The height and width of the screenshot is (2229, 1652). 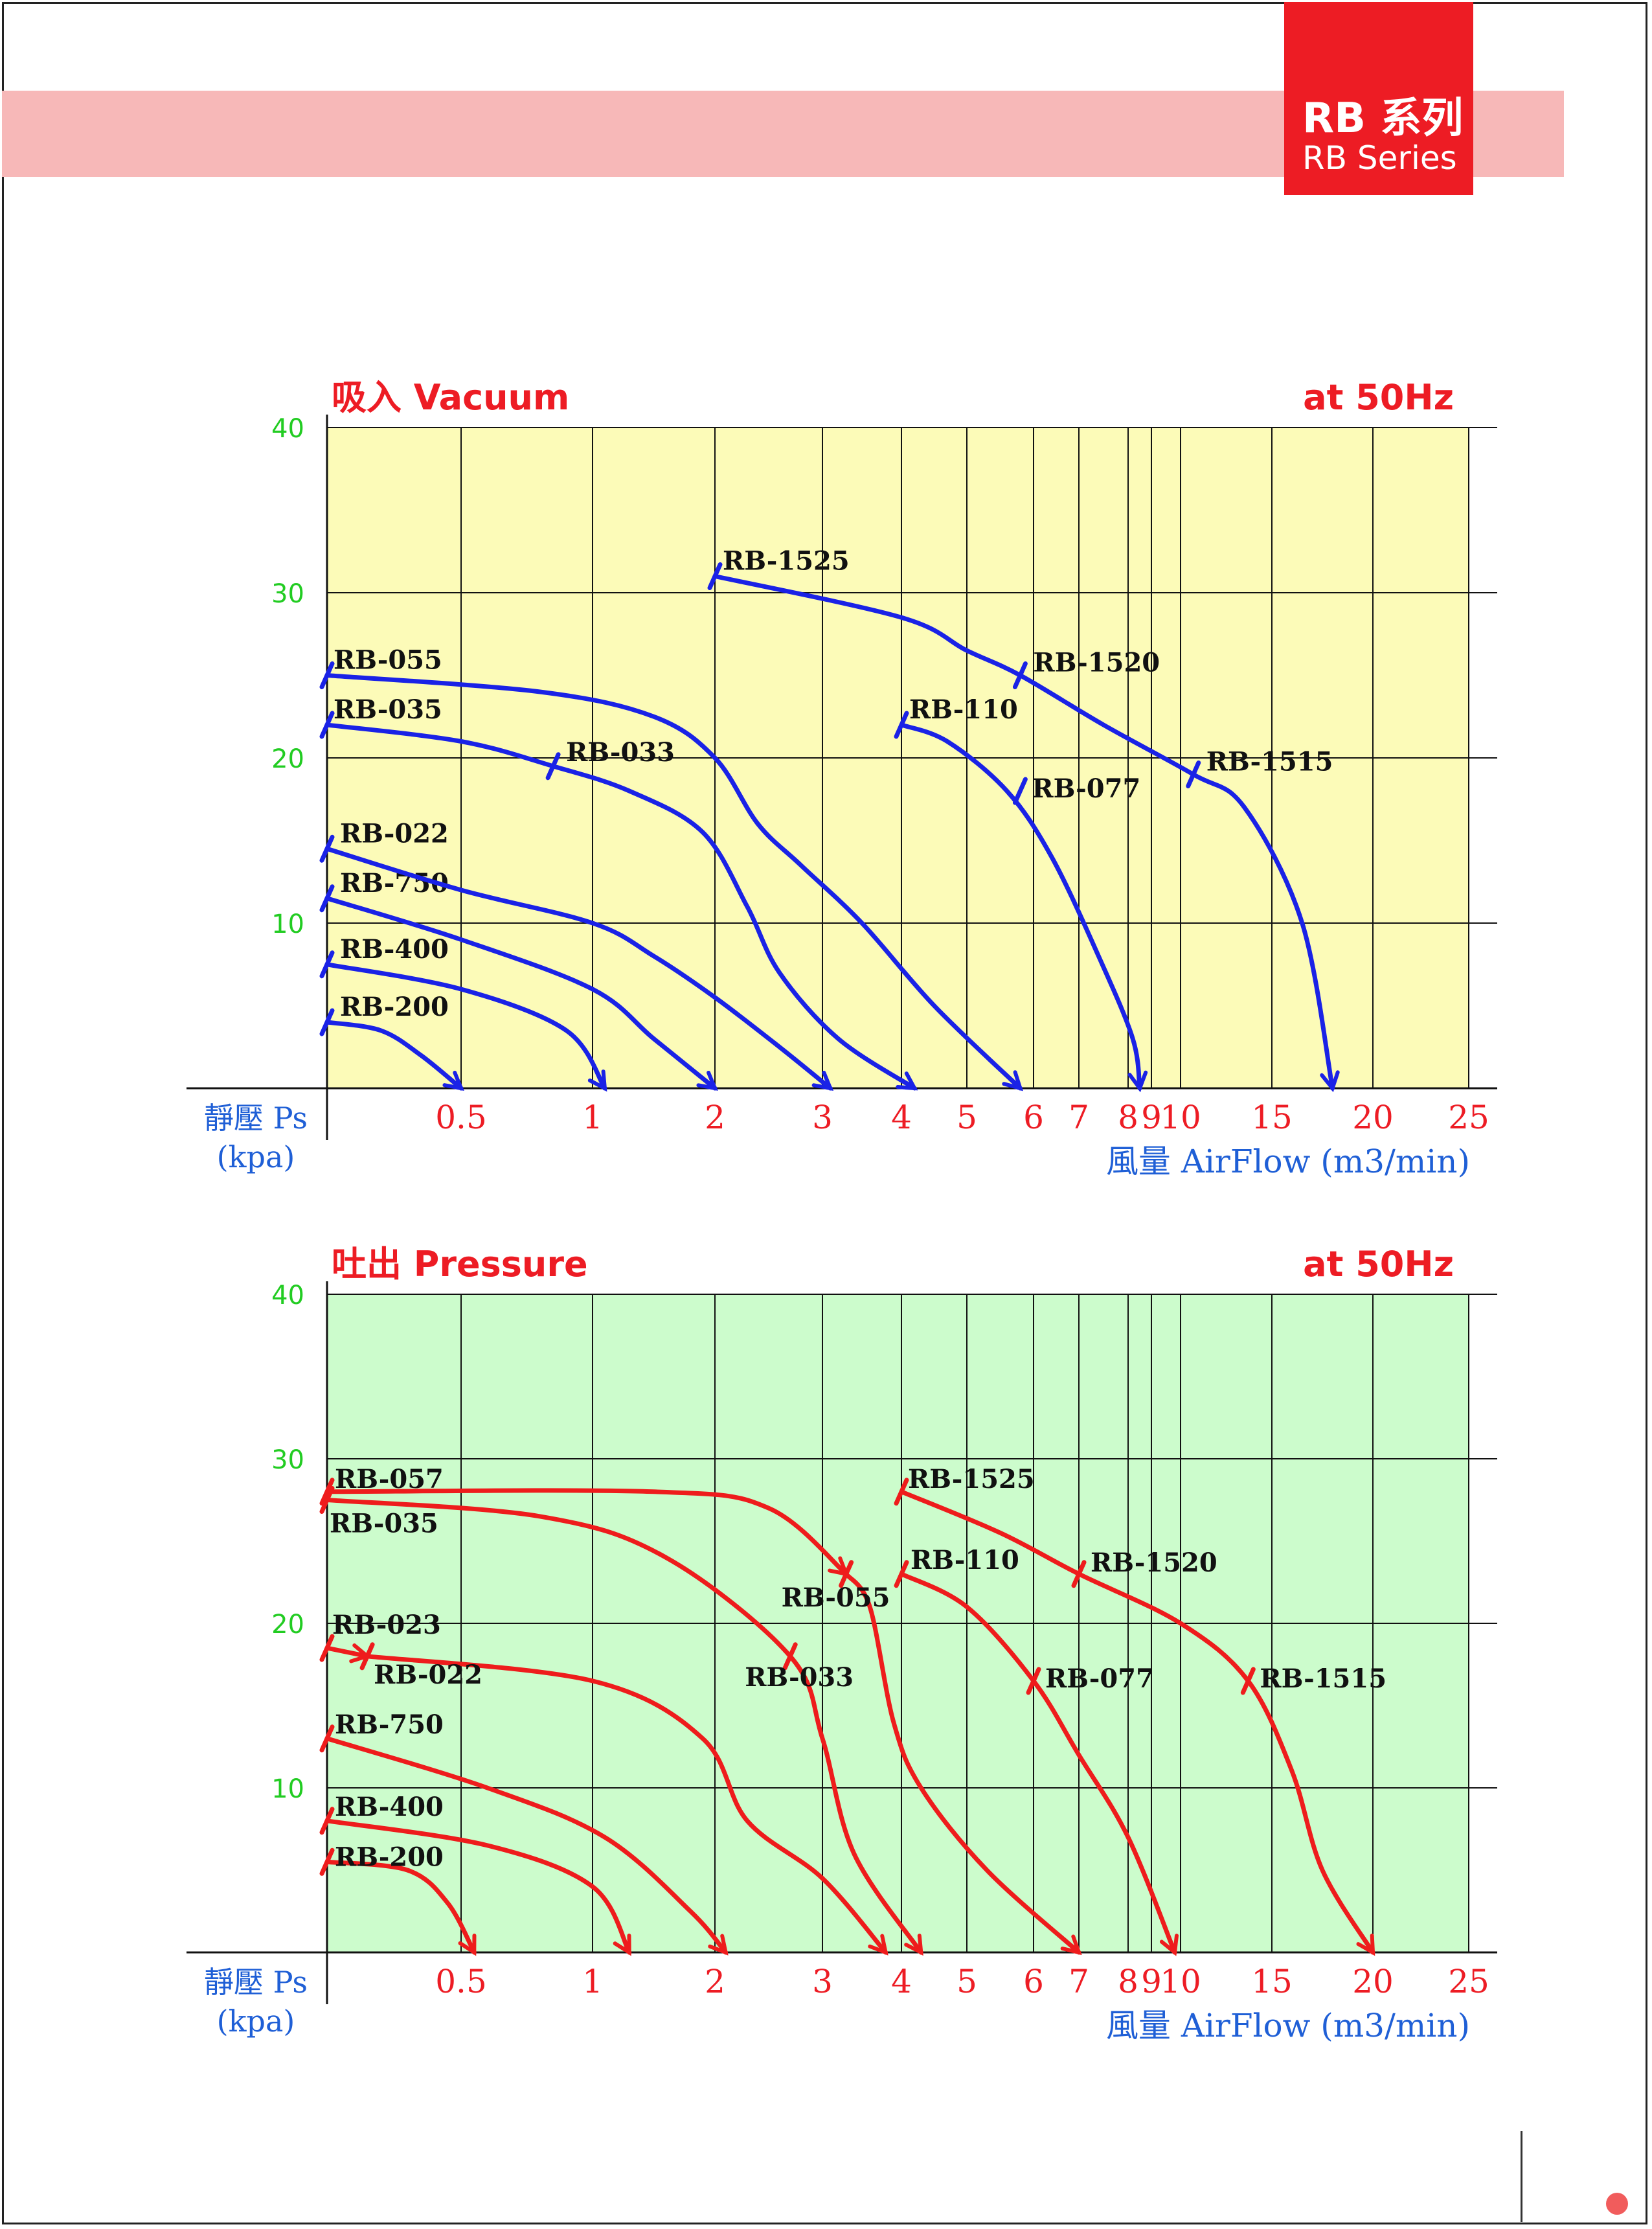 What do you see at coordinates (1079, 1981) in the screenshot?
I see `x-tick-label: 7` at bounding box center [1079, 1981].